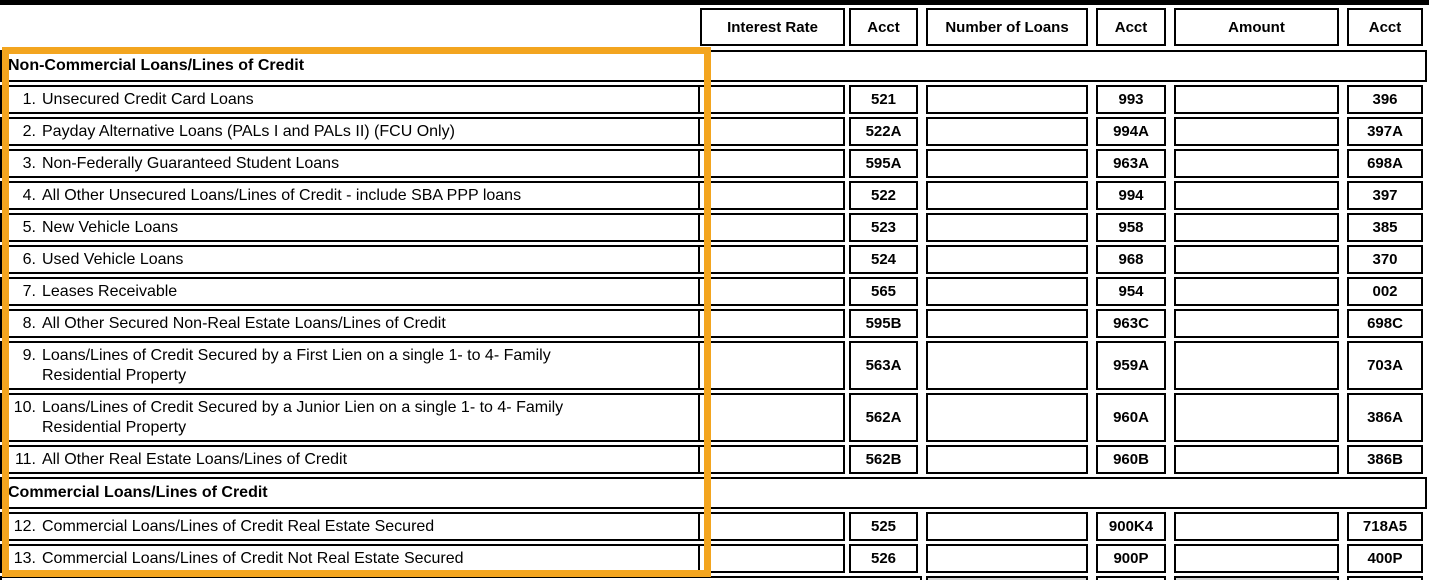  Describe the element at coordinates (1131, 558) in the screenshot. I see `acct-code-number-of-loans: 900P` at that location.